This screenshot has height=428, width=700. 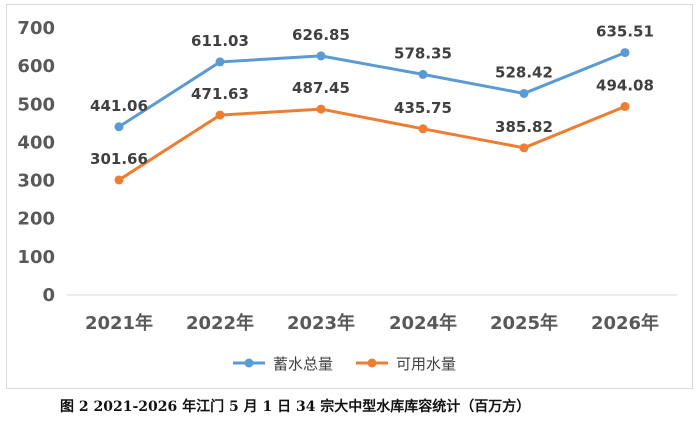 What do you see at coordinates (119, 106) in the screenshot?
I see `data-label: 441.06` at bounding box center [119, 106].